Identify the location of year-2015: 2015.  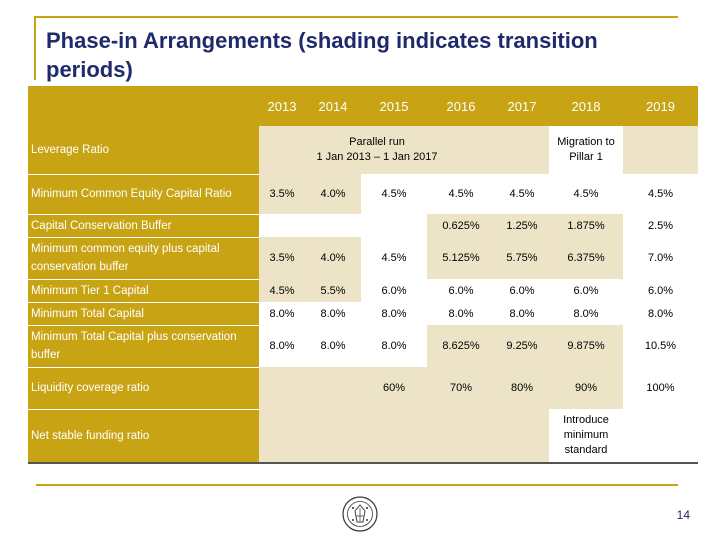
(394, 106).